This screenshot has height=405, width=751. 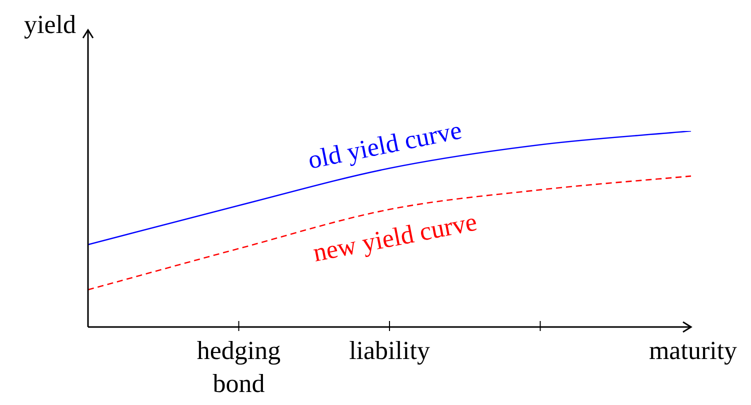 I want to click on text: old yield curve, so click(x=385, y=145).